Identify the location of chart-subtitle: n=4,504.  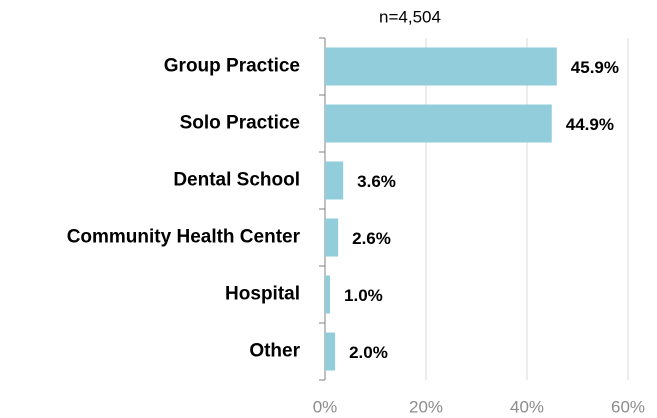
(410, 16).